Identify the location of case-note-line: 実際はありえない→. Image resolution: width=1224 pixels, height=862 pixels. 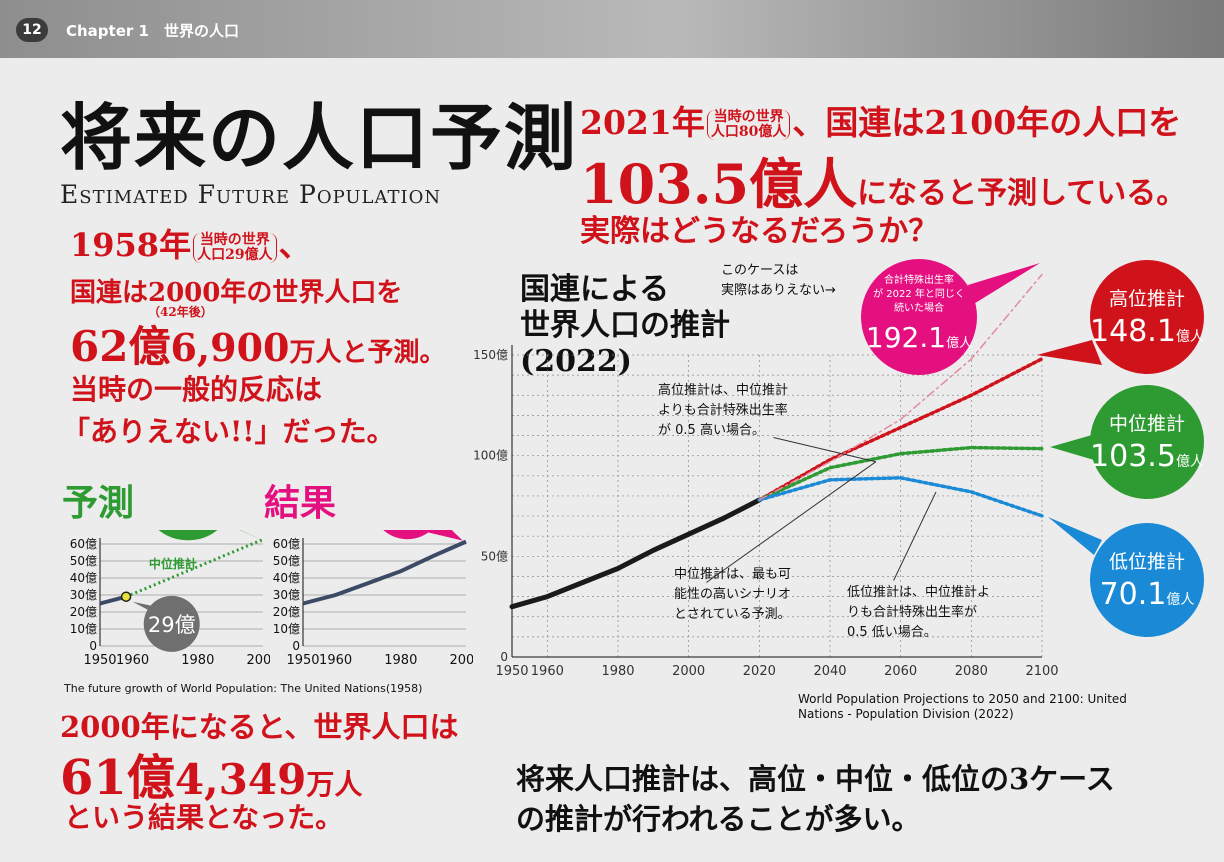
(778, 290).